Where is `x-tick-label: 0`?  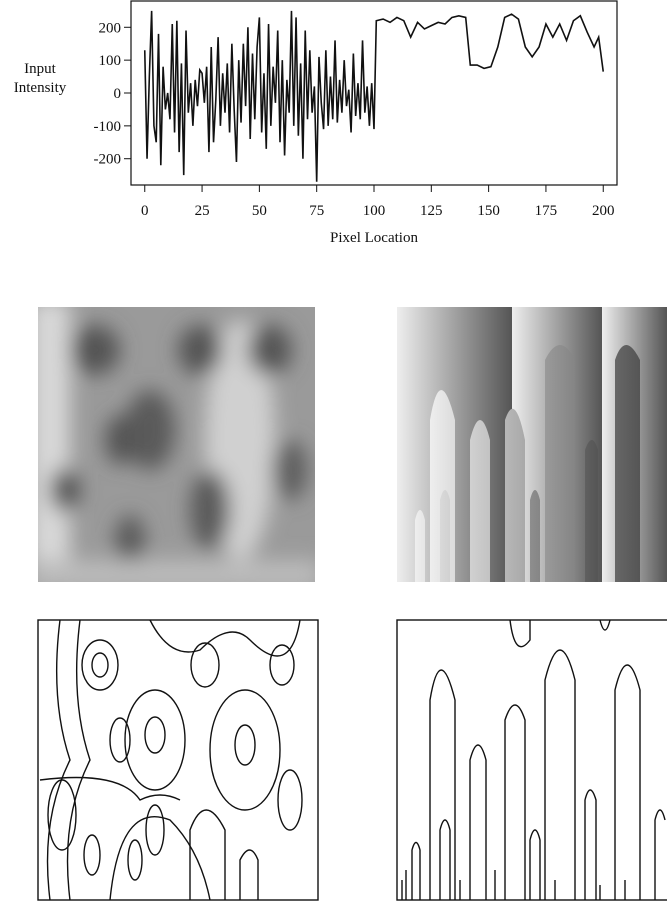
x-tick-label: 0 is located at coordinates (145, 211).